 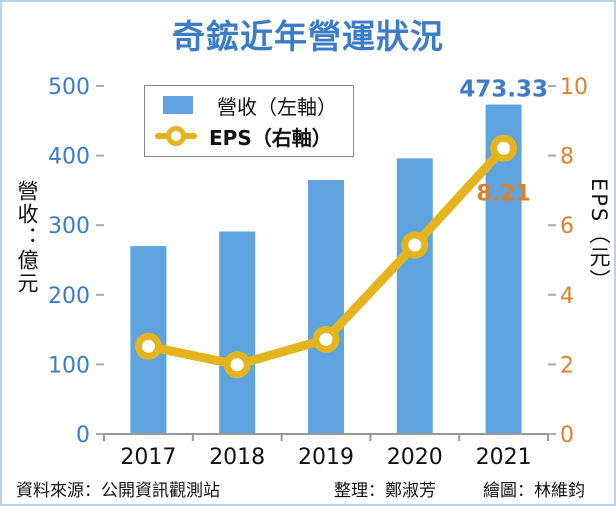 I want to click on legend-line-swatch, so click(x=176, y=136).